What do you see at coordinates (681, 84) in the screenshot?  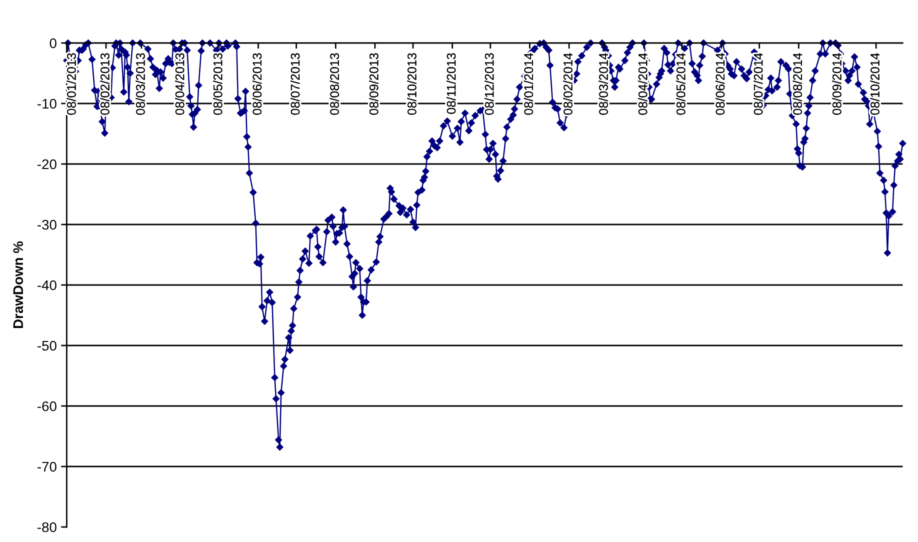 I see `x-tick-label: 08/05/2014` at bounding box center [681, 84].